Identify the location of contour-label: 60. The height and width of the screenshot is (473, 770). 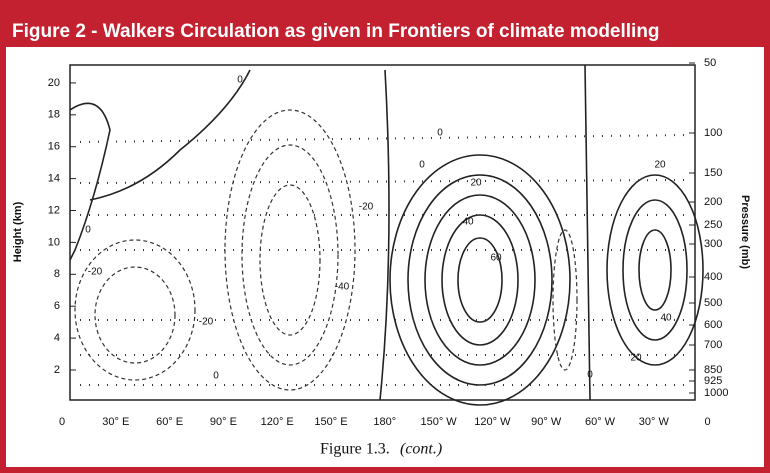
(496, 258).